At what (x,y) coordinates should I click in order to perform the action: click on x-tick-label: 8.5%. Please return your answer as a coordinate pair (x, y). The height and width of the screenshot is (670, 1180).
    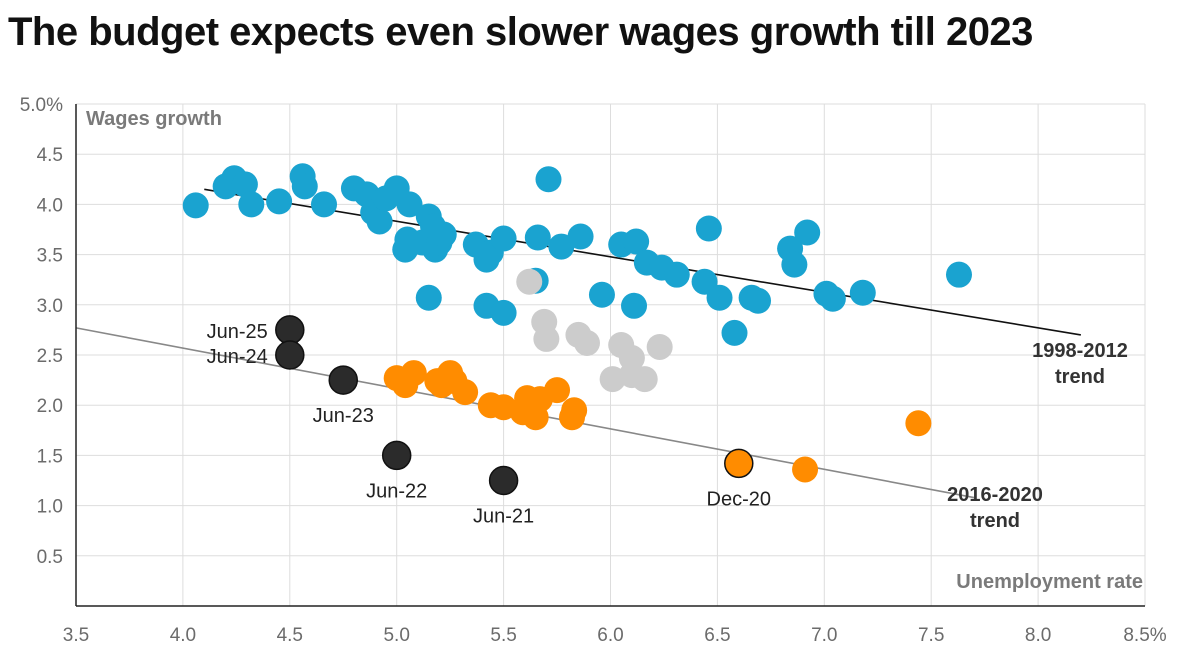
    Looking at the image, I should click on (1144, 635).